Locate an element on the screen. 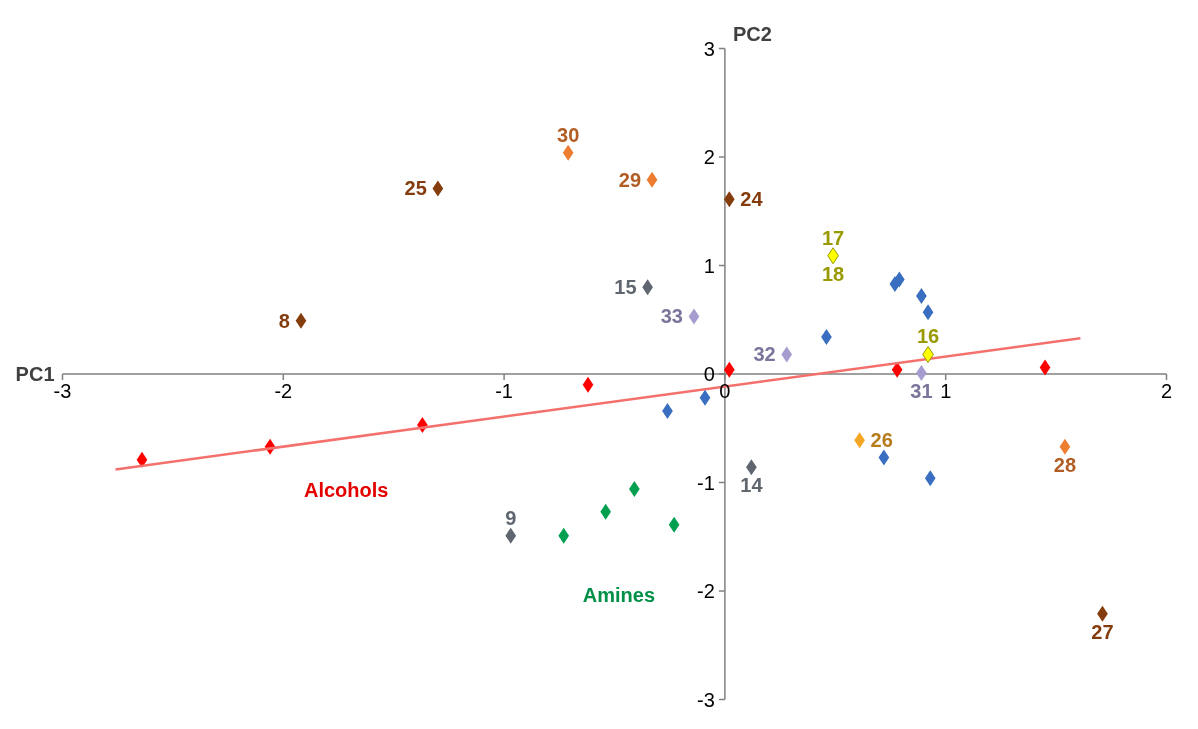 Image resolution: width=1198 pixels, height=729 pixels. text: Amines is located at coordinates (619, 594).